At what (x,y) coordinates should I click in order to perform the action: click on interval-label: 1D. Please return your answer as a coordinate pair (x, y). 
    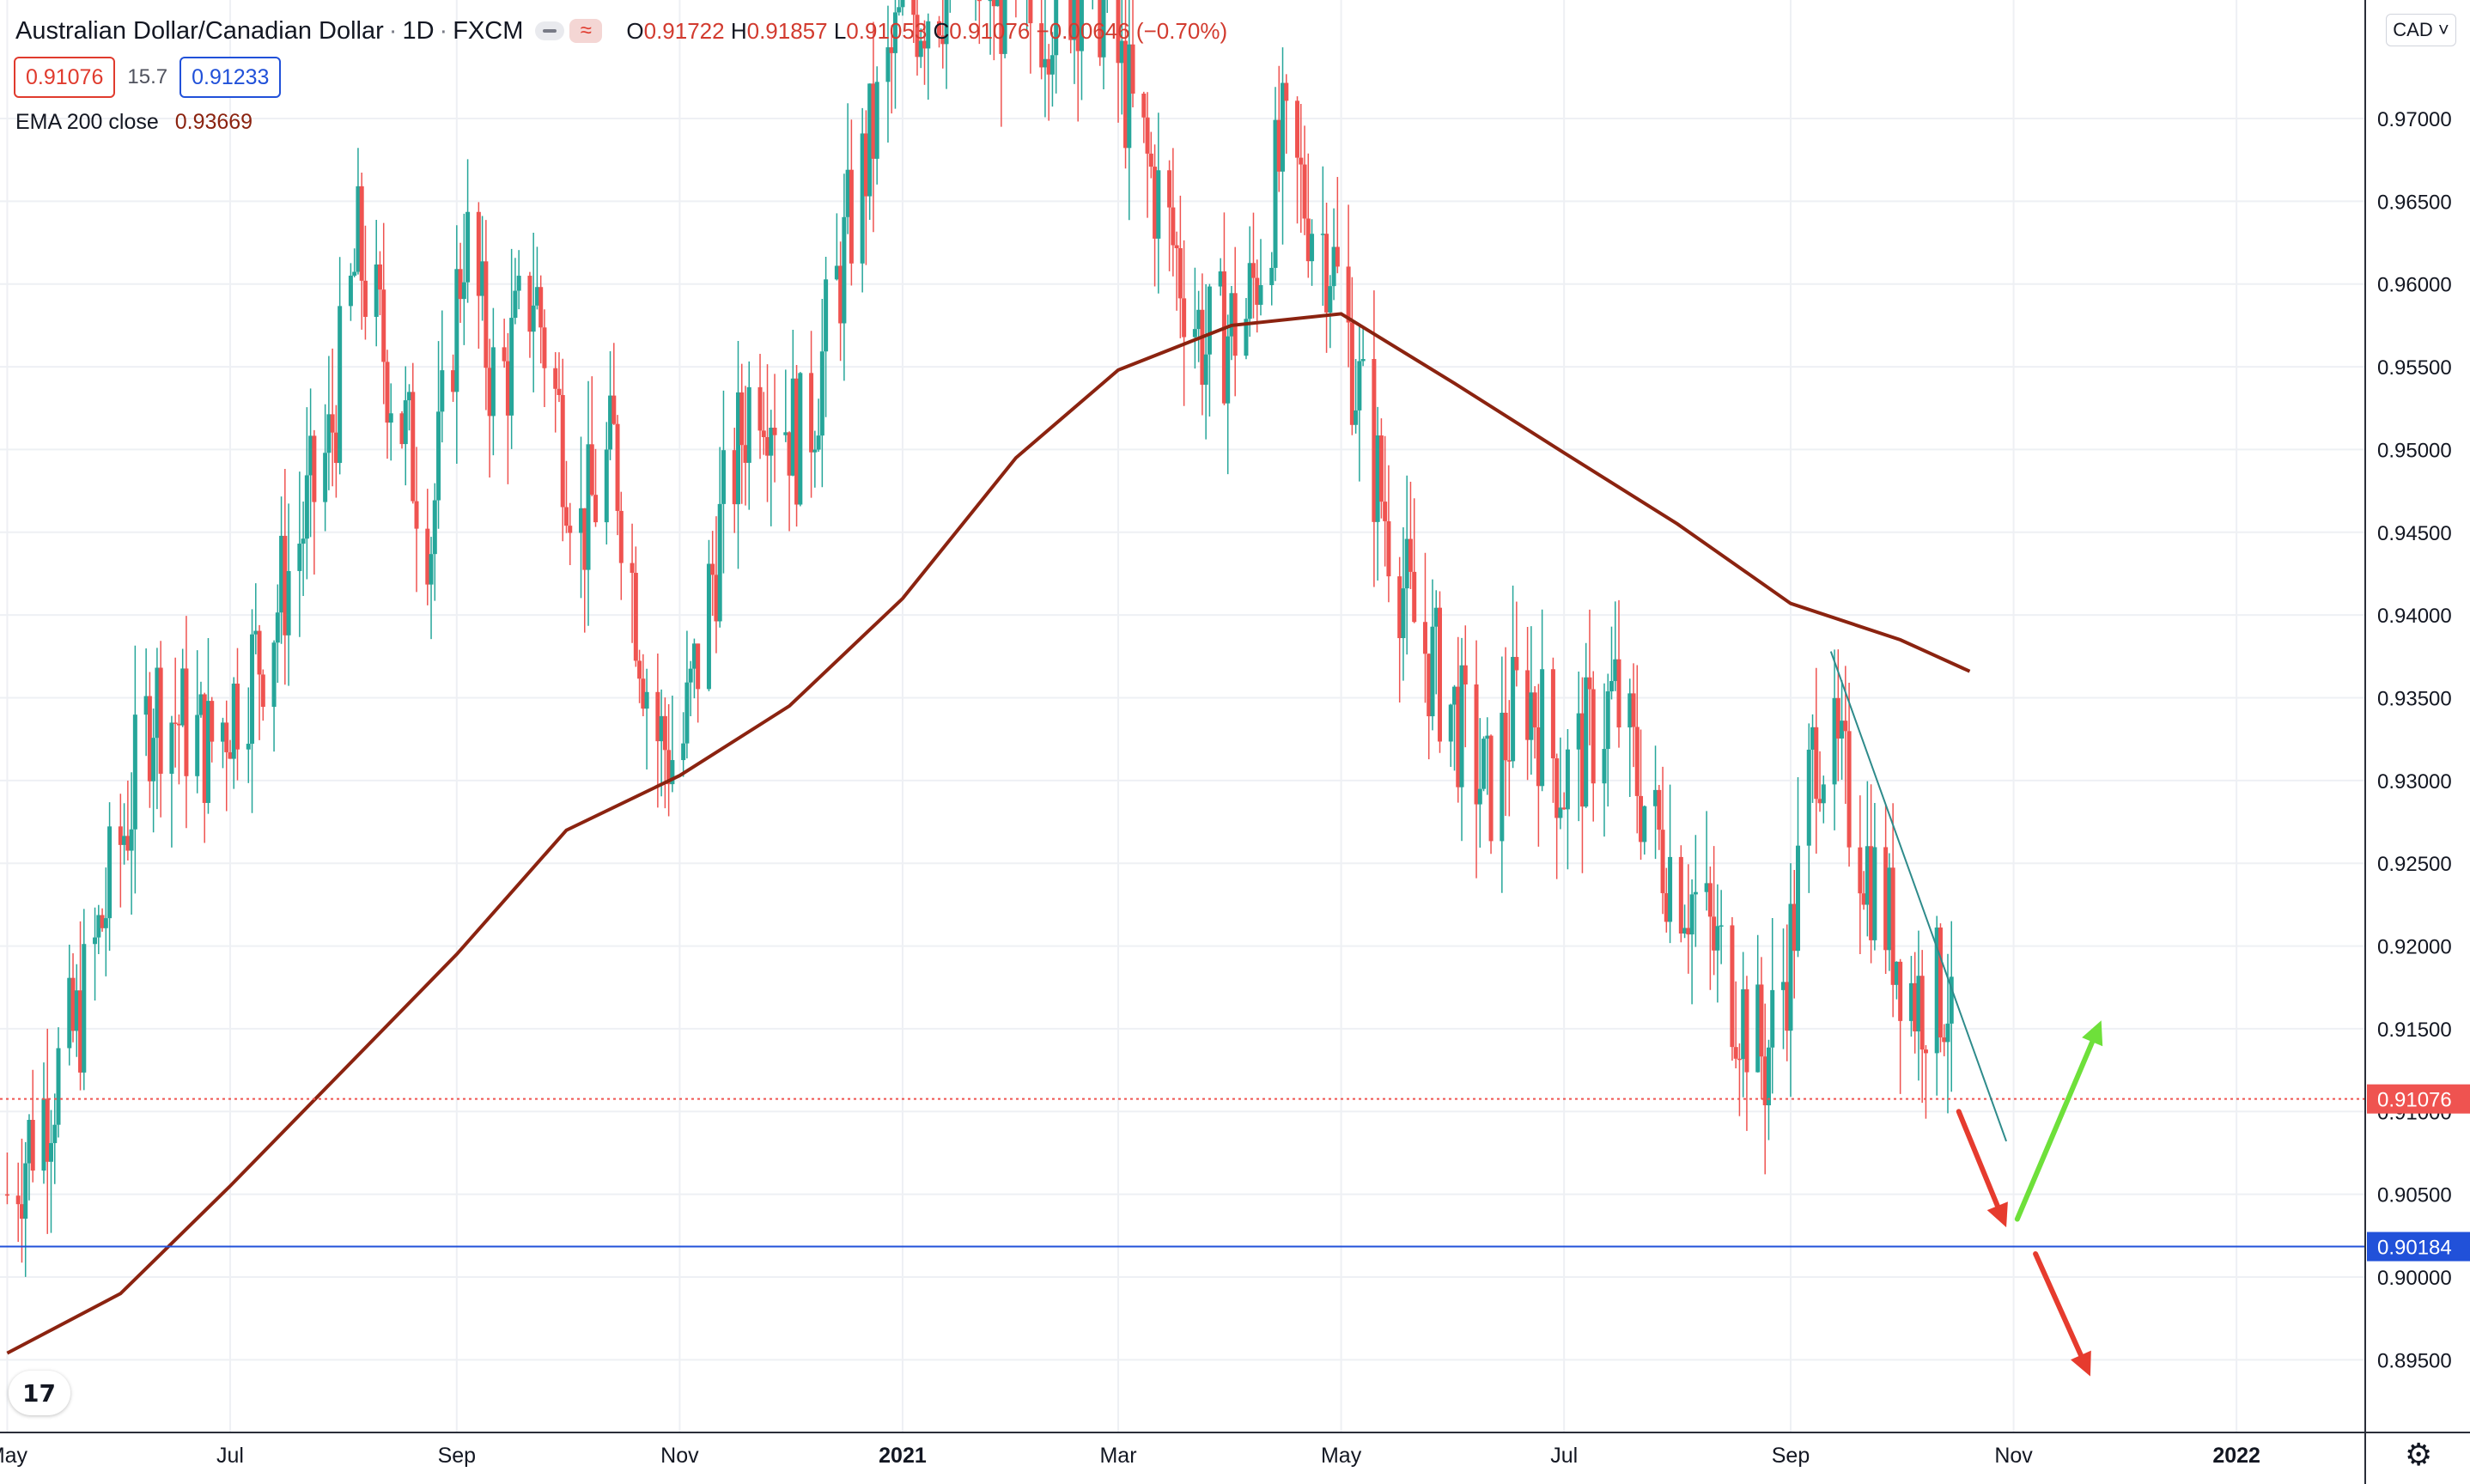
    Looking at the image, I should click on (418, 30).